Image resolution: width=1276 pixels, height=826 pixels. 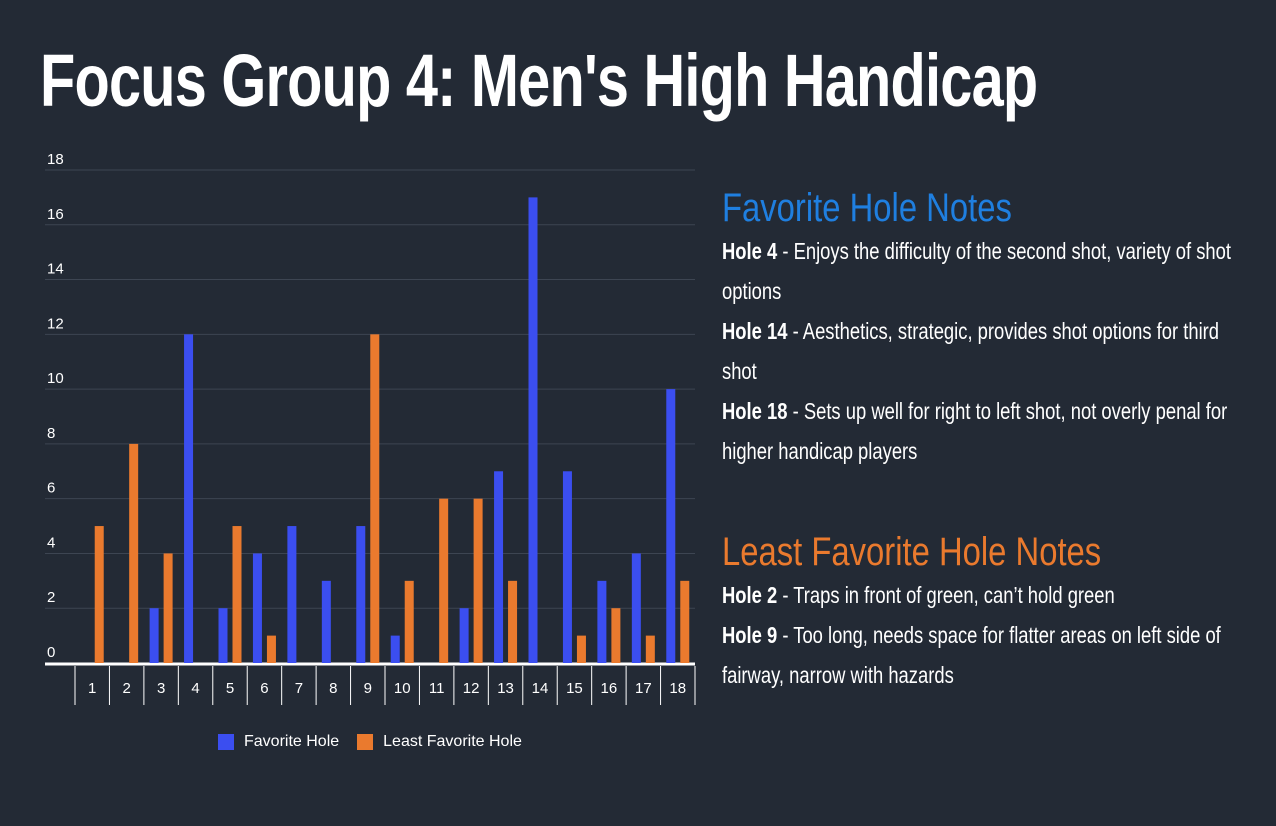 I want to click on x-tick-label: 11, so click(x=437, y=688).